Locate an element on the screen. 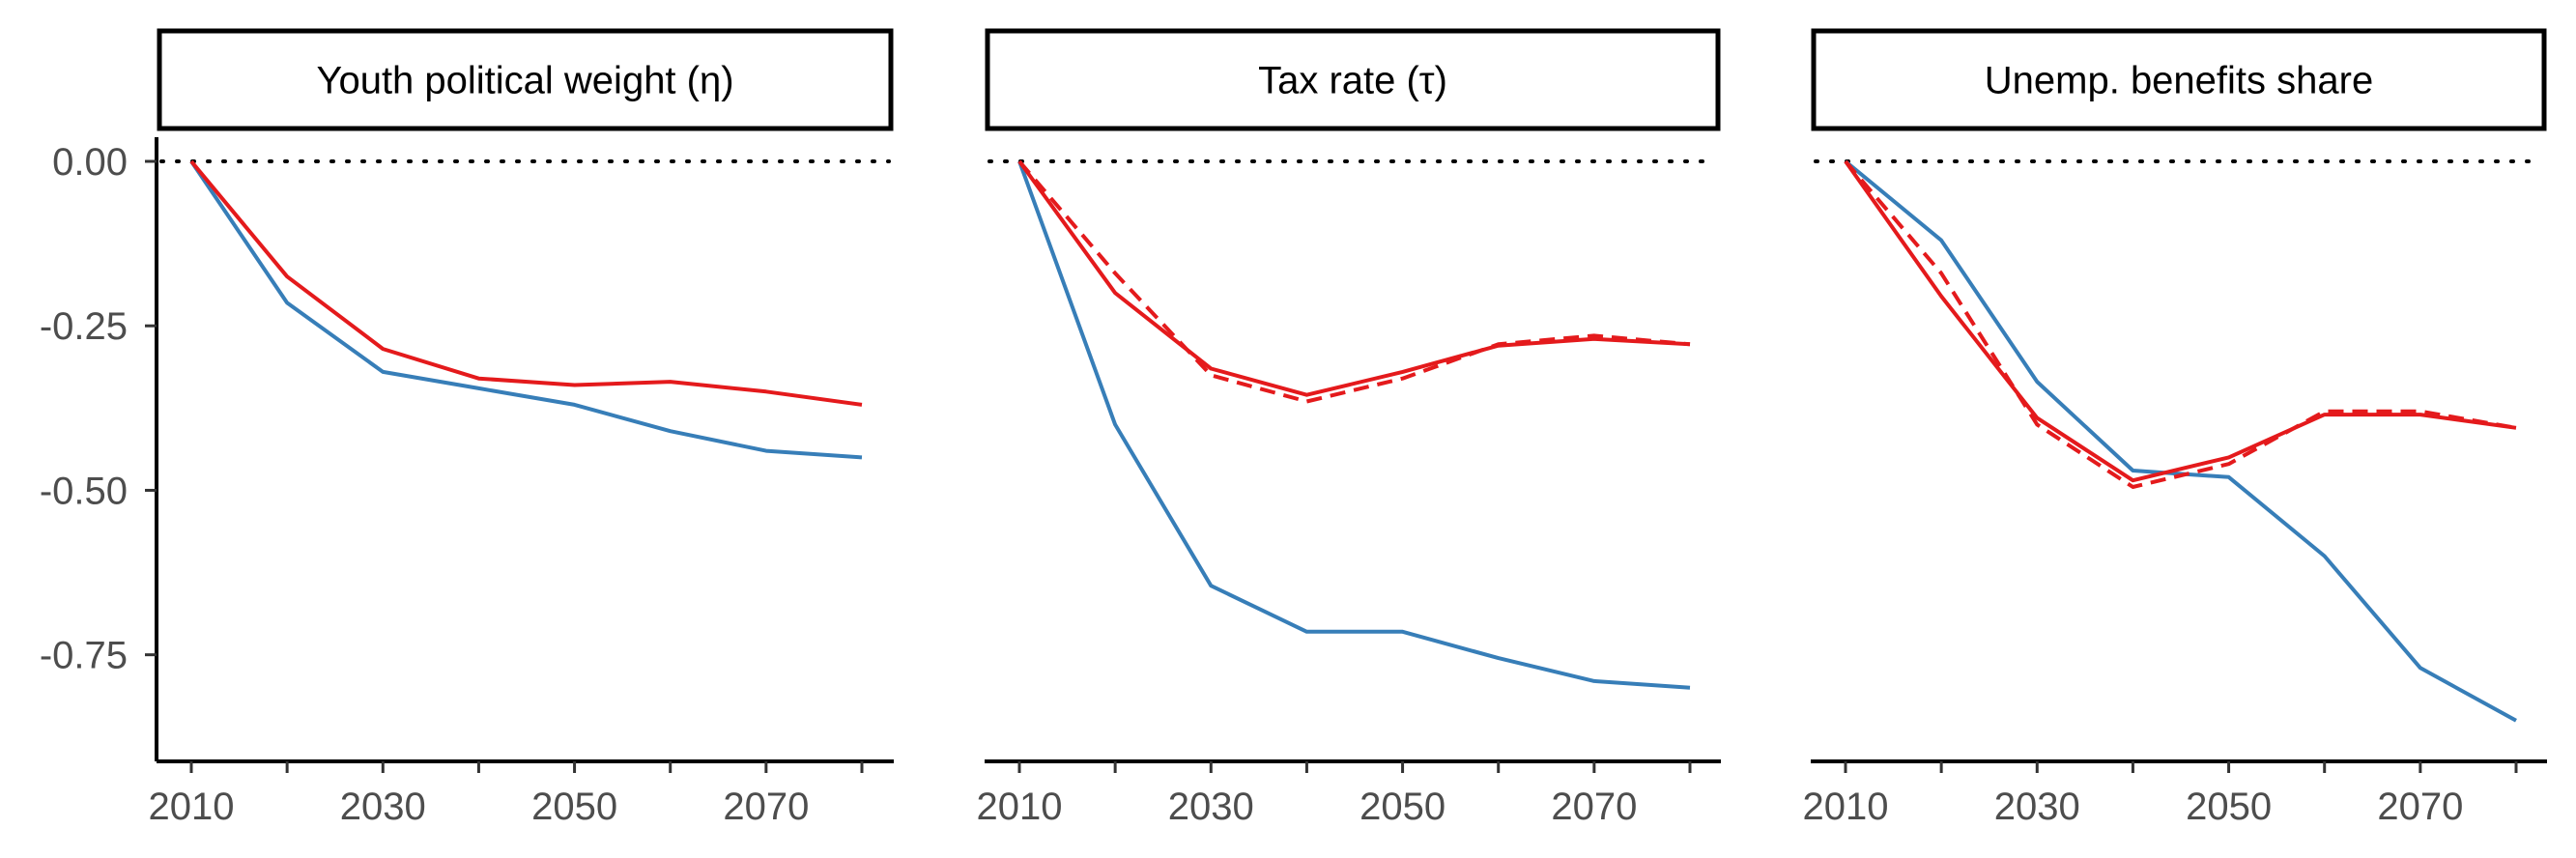 The height and width of the screenshot is (858, 2576). y-tick-label: -0.50 is located at coordinates (84, 491).